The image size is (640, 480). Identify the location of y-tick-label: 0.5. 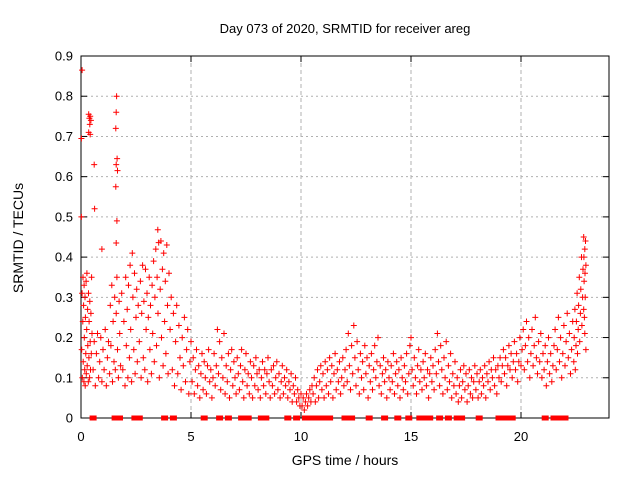
(64, 216).